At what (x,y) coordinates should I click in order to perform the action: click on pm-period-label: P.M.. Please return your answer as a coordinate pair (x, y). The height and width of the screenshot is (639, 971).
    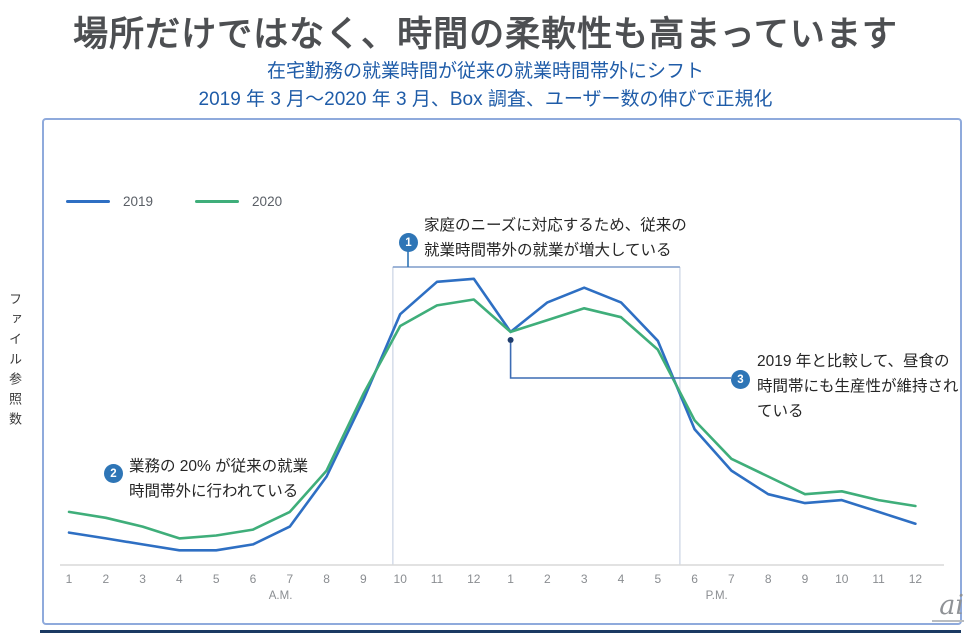
    Looking at the image, I should click on (717, 596).